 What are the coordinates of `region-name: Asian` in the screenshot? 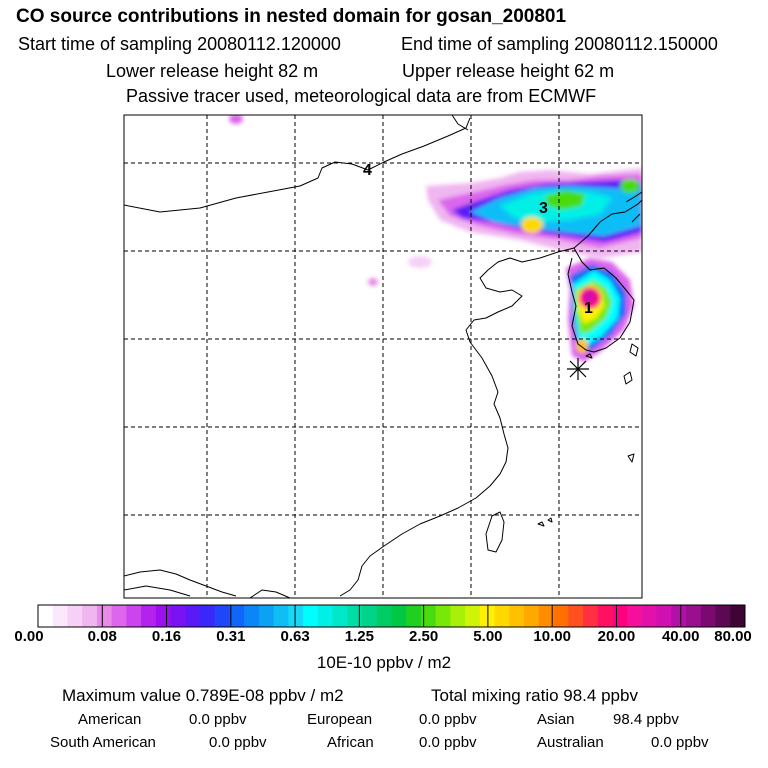 It's located at (556, 719).